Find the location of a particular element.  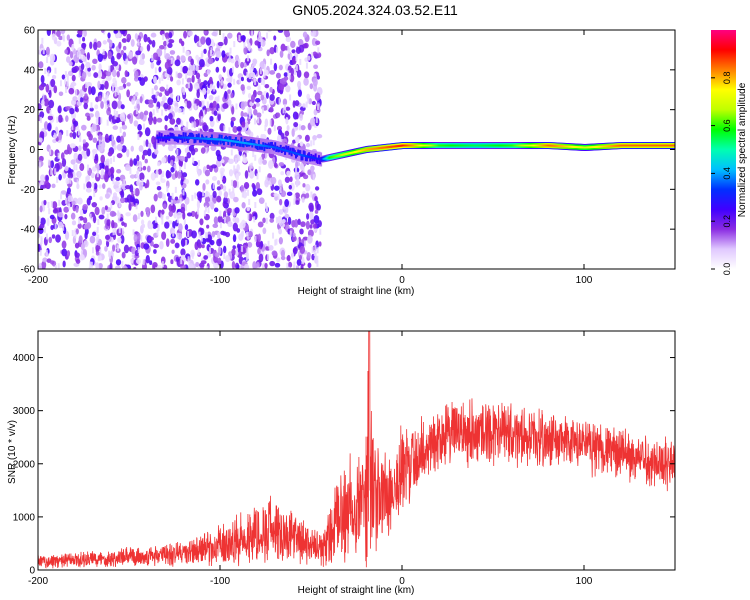

spectrogram-x-tick-label: 0 is located at coordinates (402, 280).